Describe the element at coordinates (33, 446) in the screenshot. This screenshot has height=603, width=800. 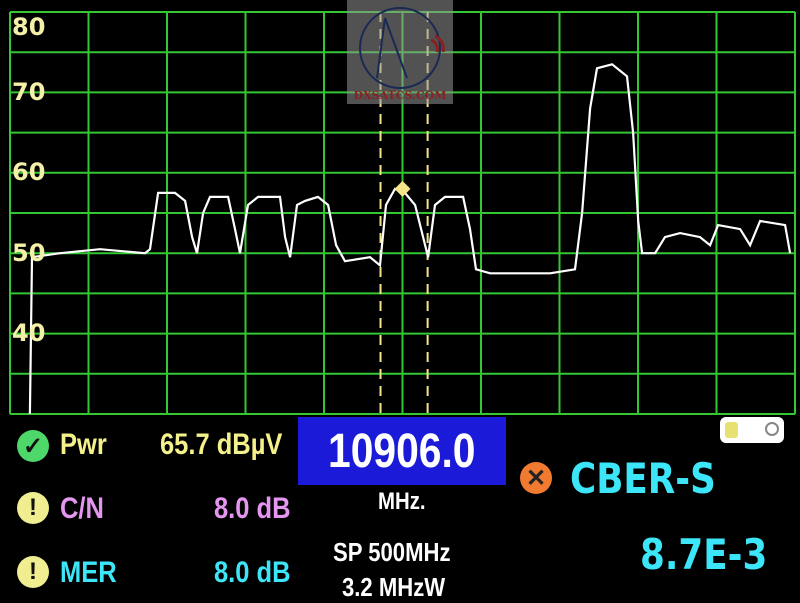
I see `check-icon: ✓` at that location.